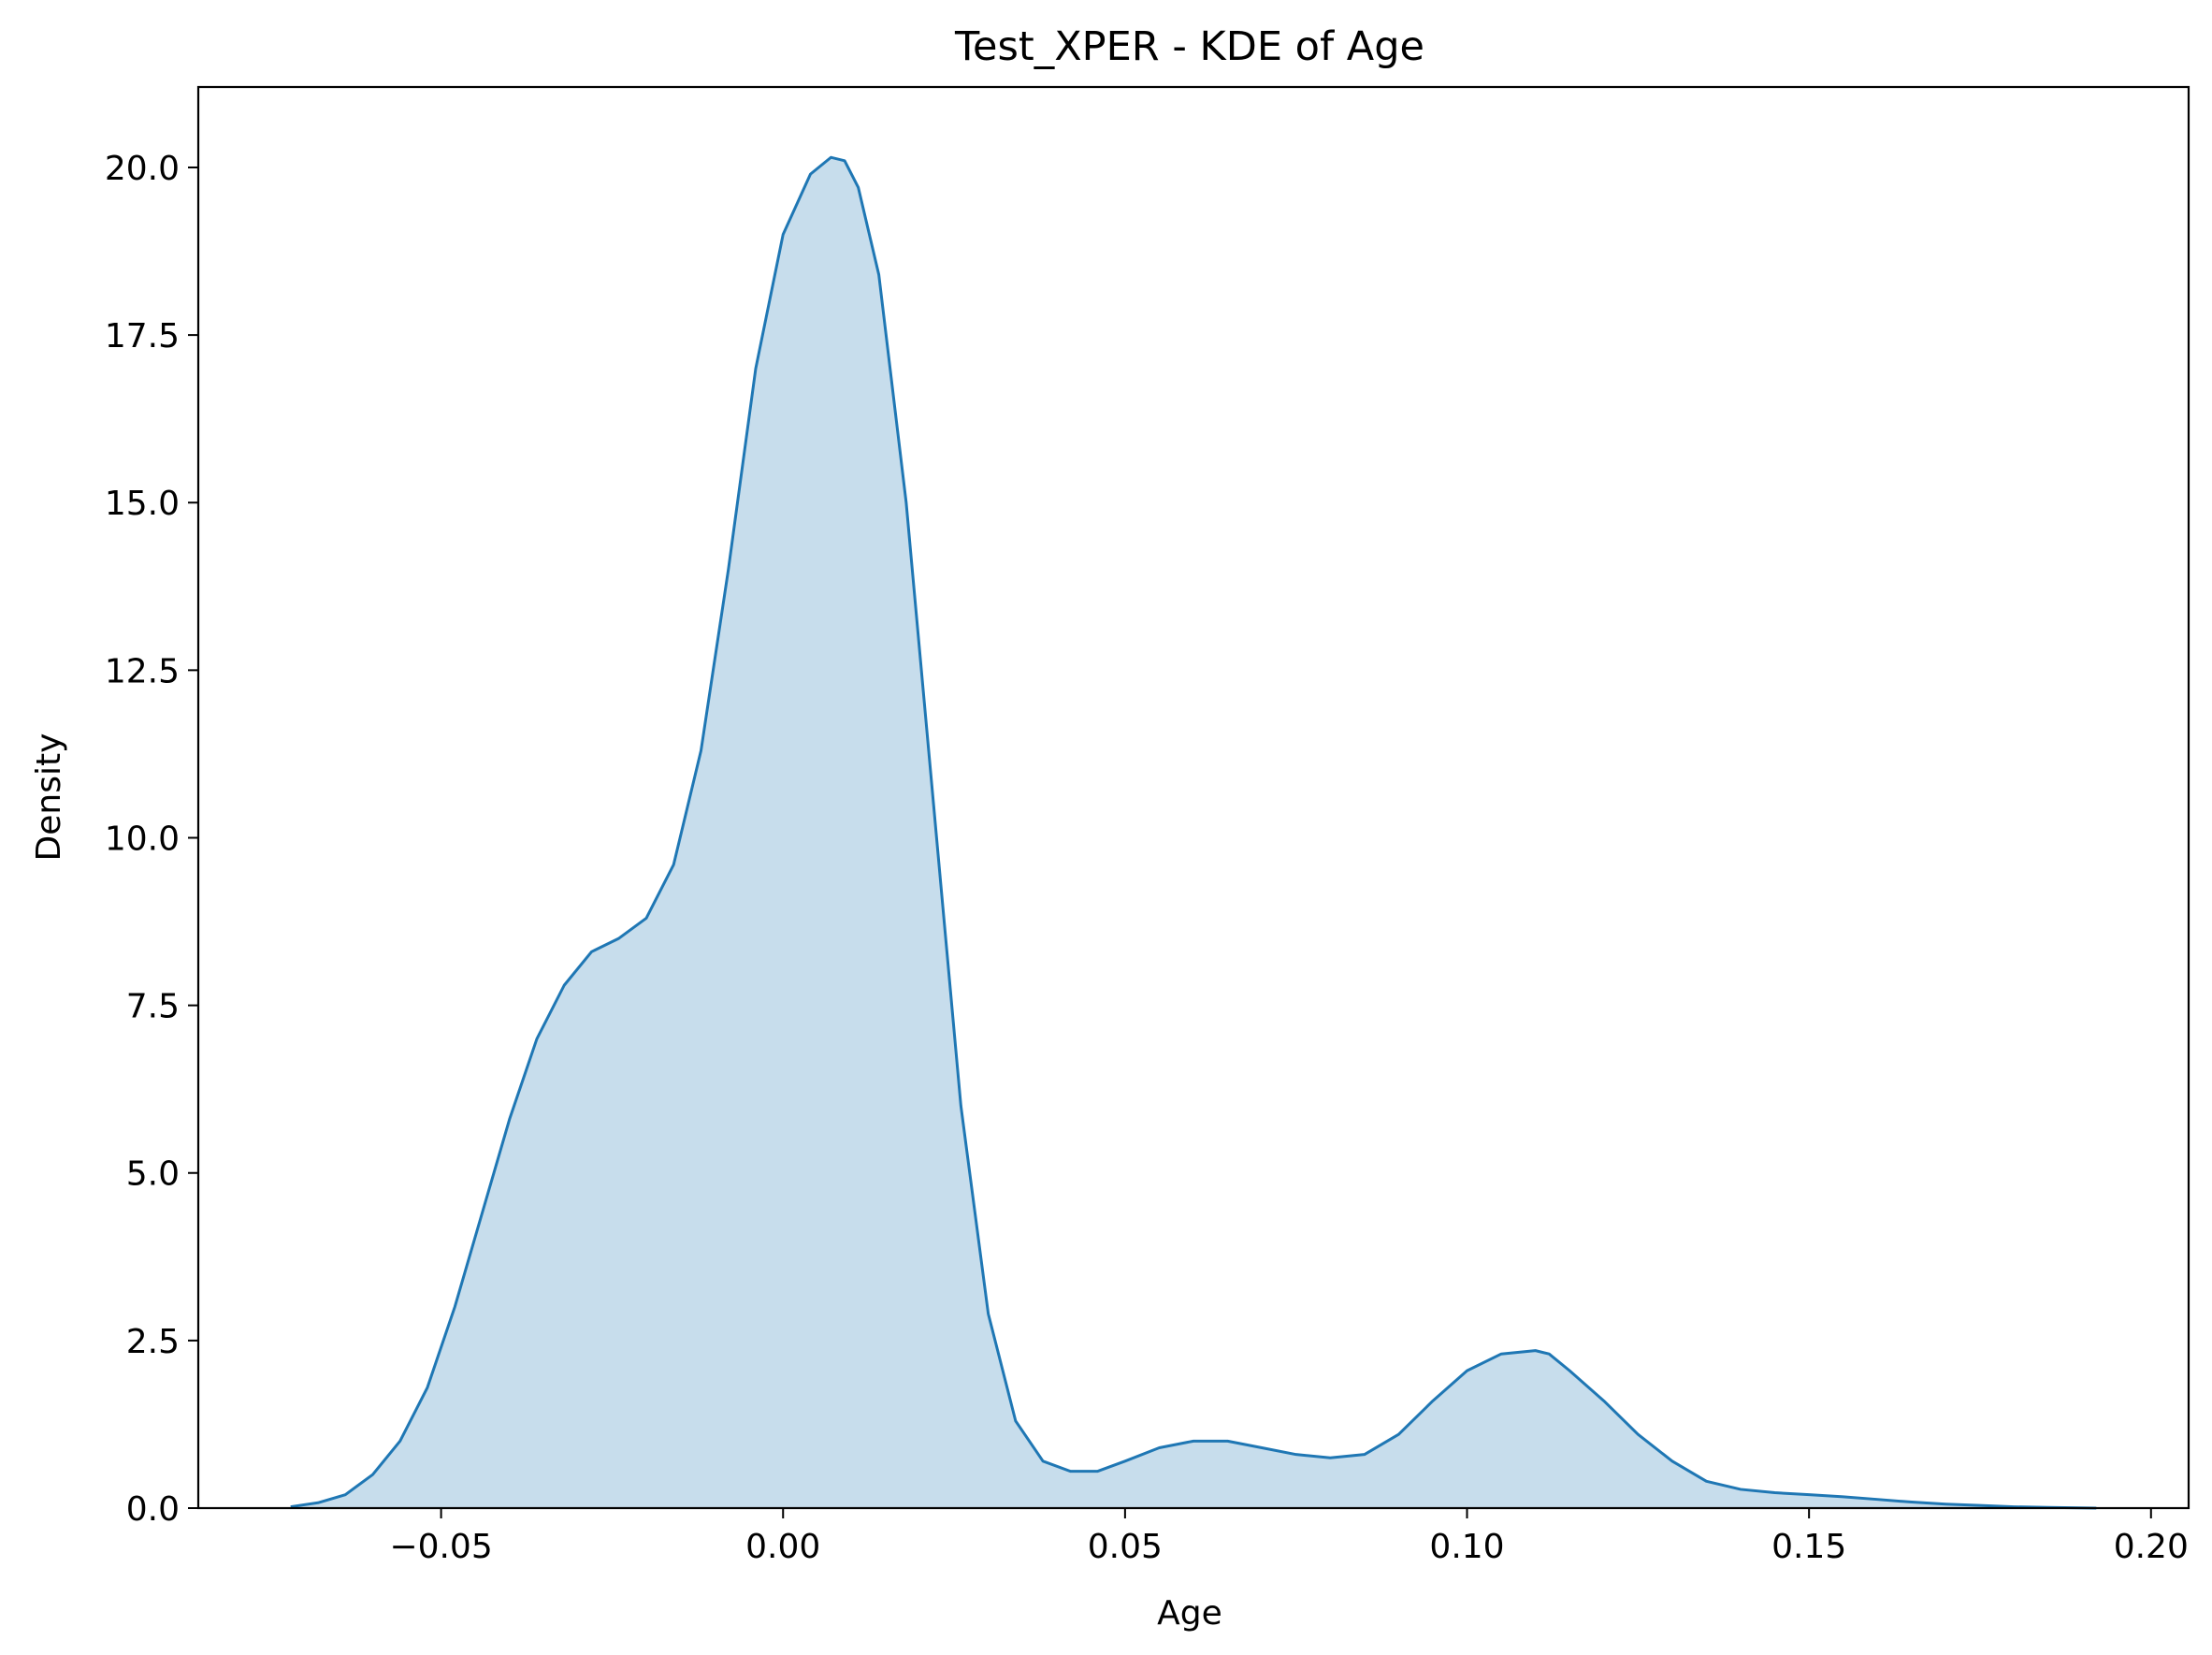 Image resolution: width=2212 pixels, height=1655 pixels. I want to click on x-tick-label: 0.20, so click(2151, 1547).